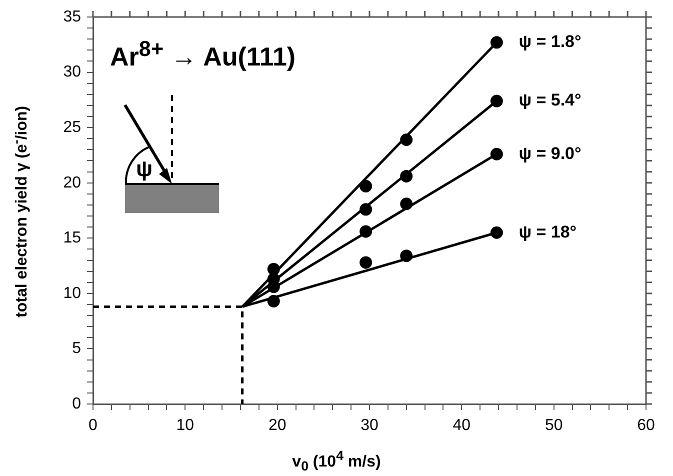 The image size is (673, 476). What do you see at coordinates (277, 425) in the screenshot?
I see `x-tick-label: 20` at bounding box center [277, 425].